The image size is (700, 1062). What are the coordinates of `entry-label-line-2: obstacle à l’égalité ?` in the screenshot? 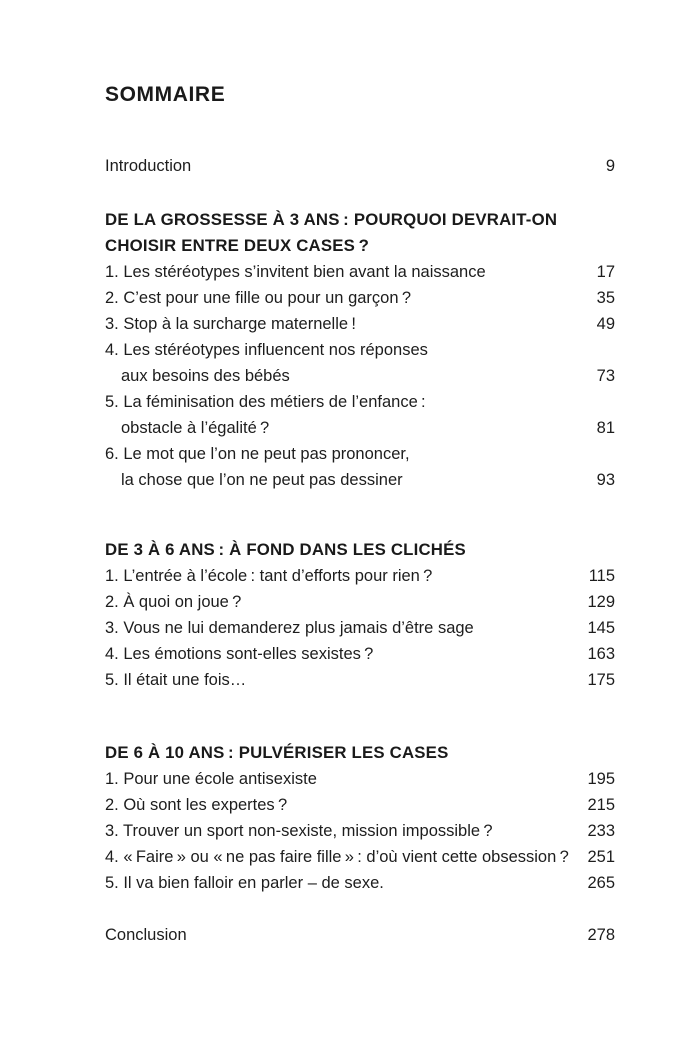 It's located at (195, 428).